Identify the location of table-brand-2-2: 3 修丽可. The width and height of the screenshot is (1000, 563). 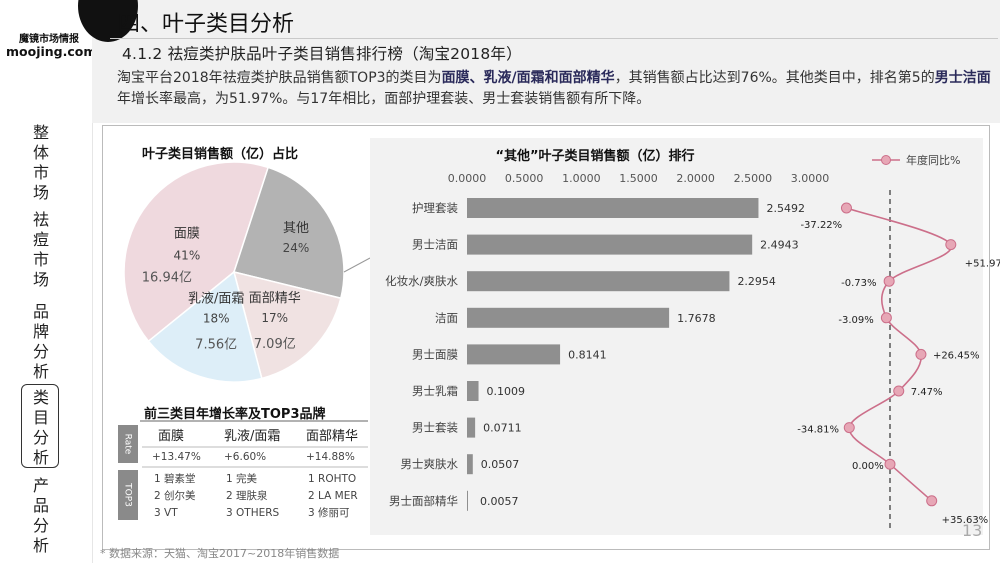
(329, 512).